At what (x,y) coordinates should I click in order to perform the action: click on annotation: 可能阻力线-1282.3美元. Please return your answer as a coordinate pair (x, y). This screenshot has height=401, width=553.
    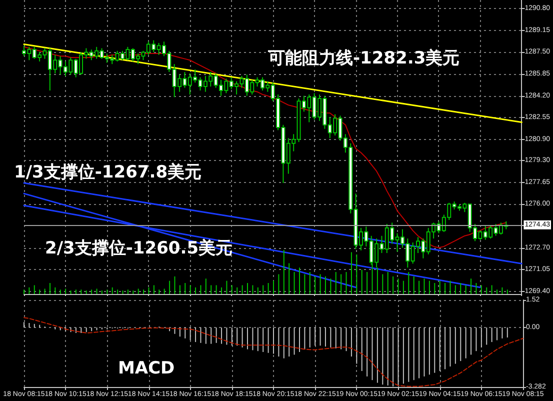
    Looking at the image, I should click on (363, 58).